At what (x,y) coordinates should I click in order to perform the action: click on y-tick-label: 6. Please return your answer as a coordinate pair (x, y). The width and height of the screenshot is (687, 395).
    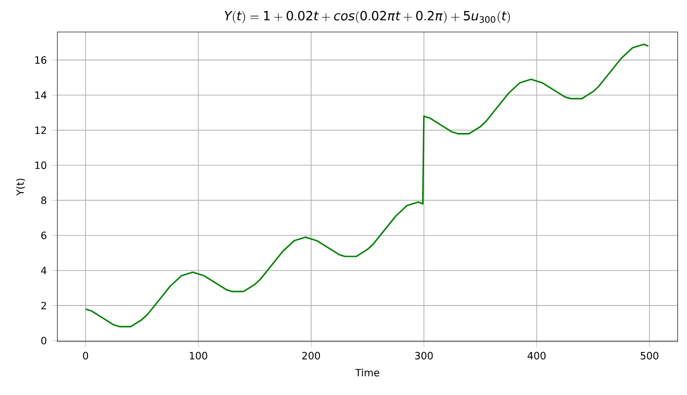
    Looking at the image, I should click on (43, 236).